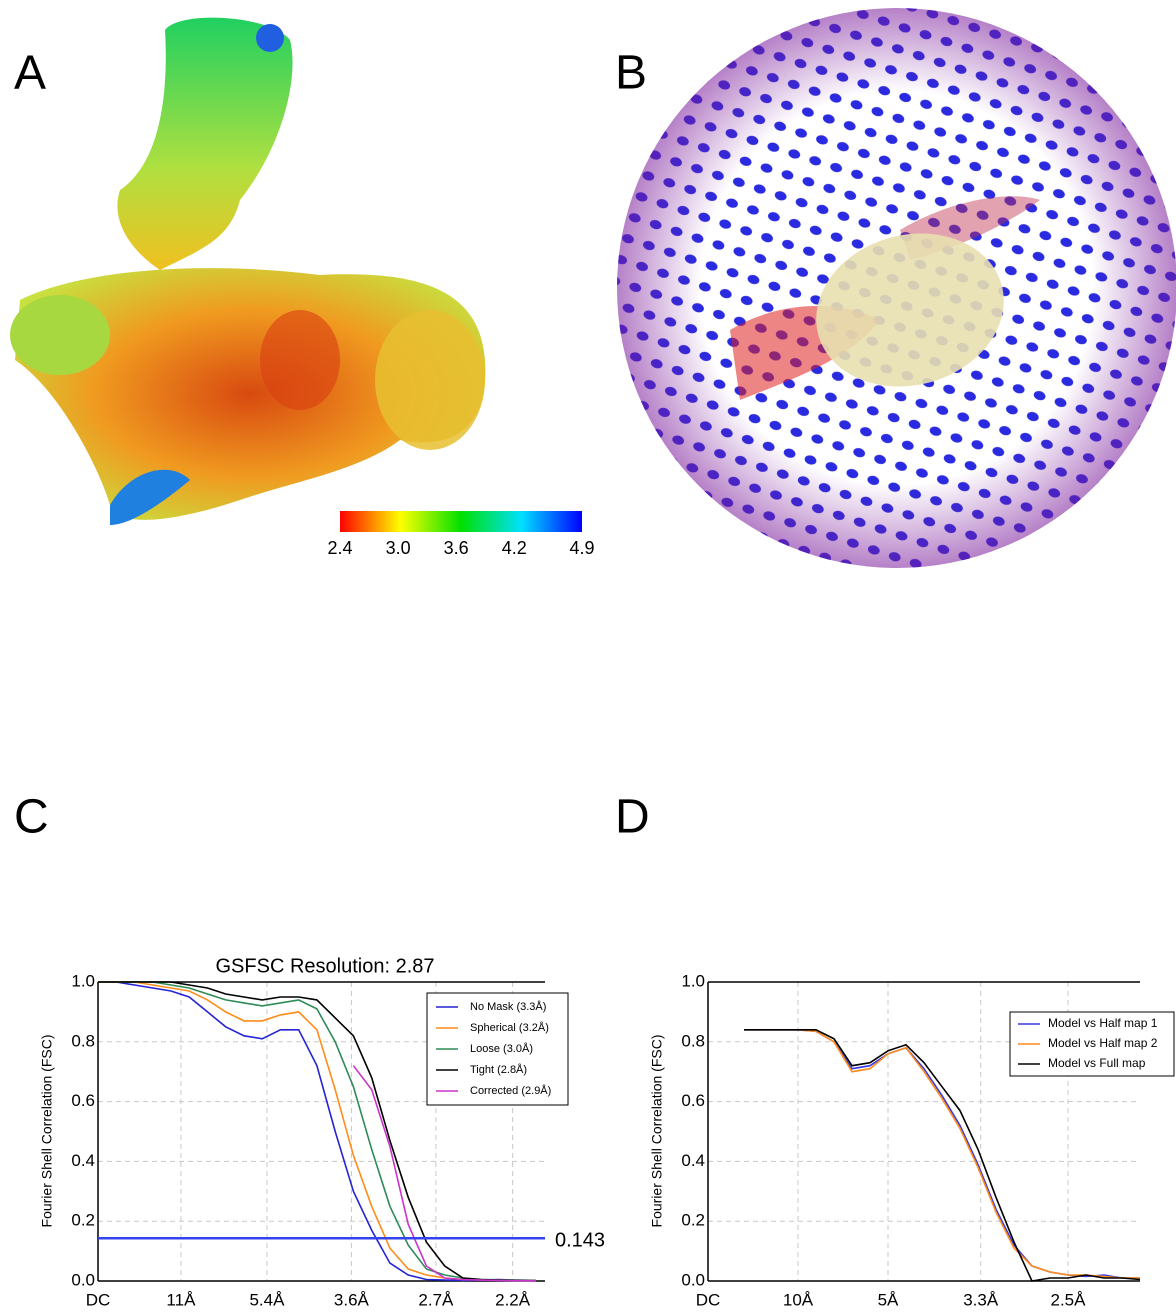  Describe the element at coordinates (1103, 1023) in the screenshot. I see `legend-label: Model vs Half map 1` at that location.